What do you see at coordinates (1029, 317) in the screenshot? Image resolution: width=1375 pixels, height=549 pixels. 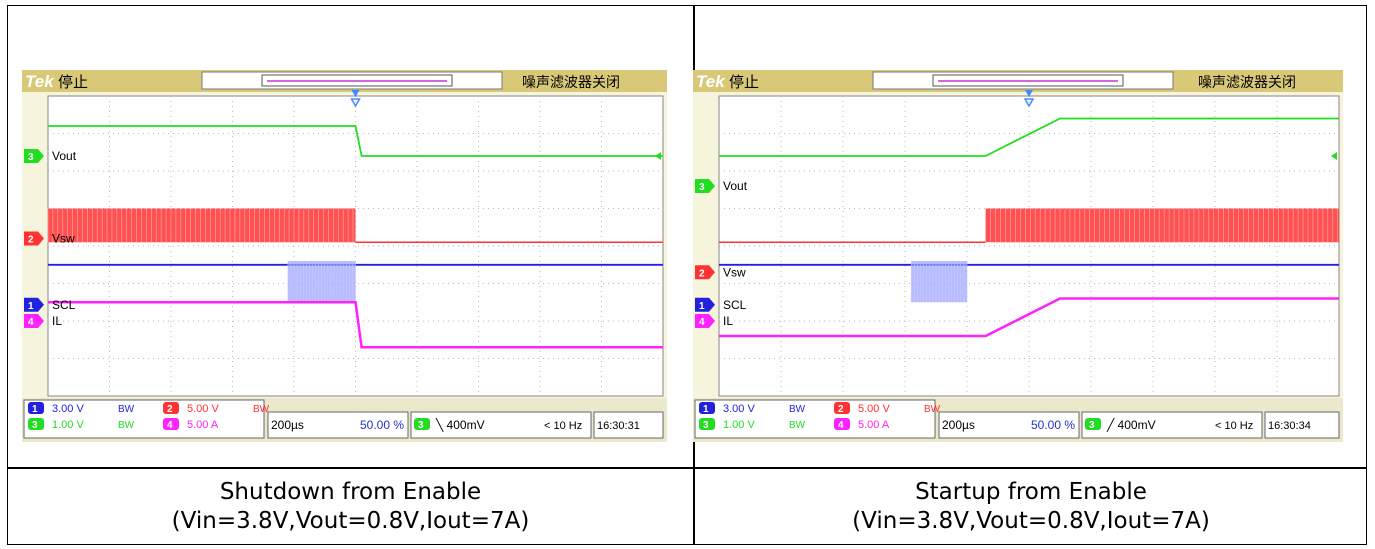 I see `trace-il` at bounding box center [1029, 317].